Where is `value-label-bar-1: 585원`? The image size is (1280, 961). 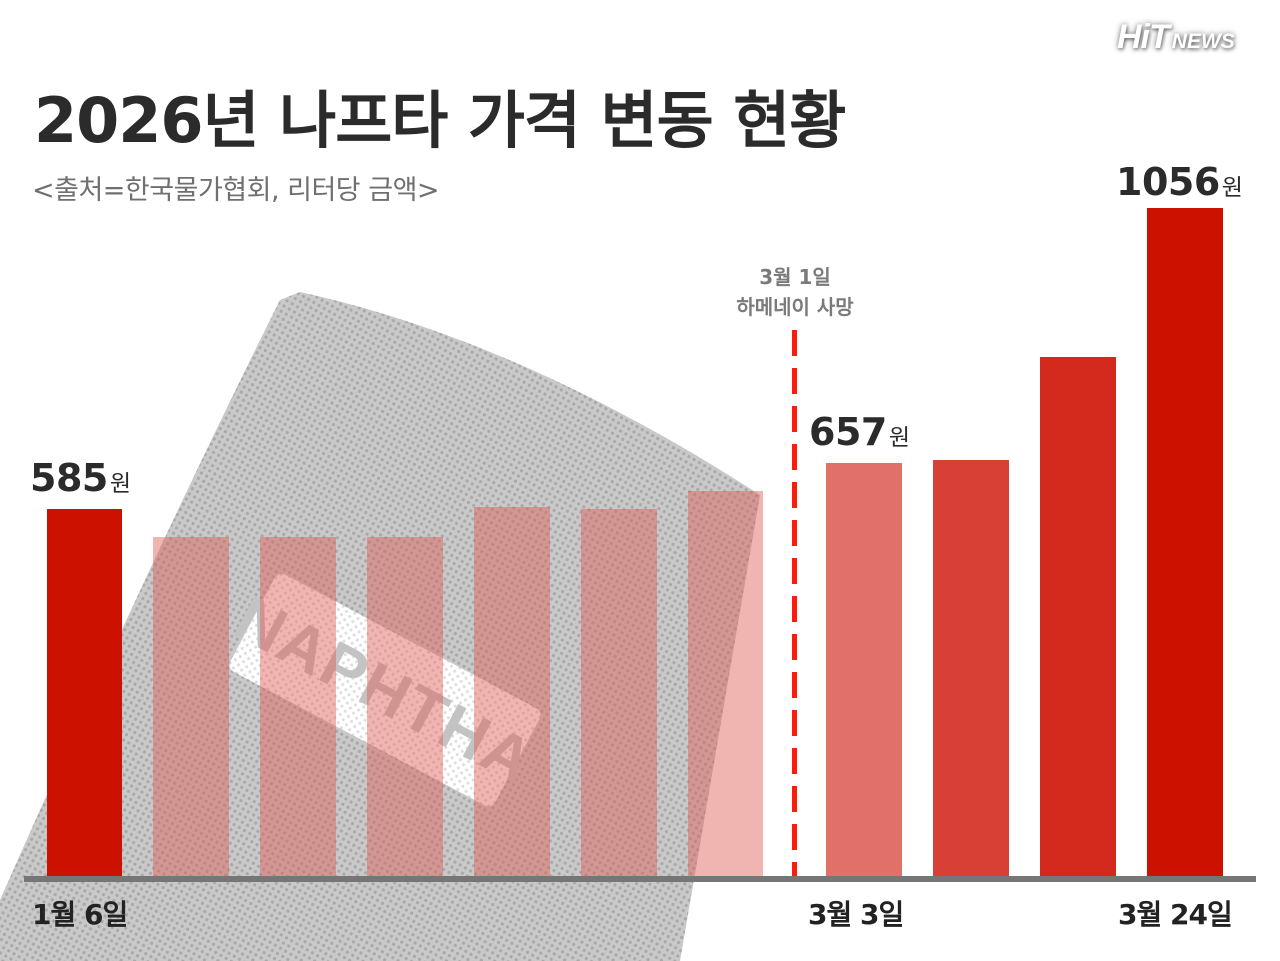
value-label-bar-1: 585원 is located at coordinates (80, 478).